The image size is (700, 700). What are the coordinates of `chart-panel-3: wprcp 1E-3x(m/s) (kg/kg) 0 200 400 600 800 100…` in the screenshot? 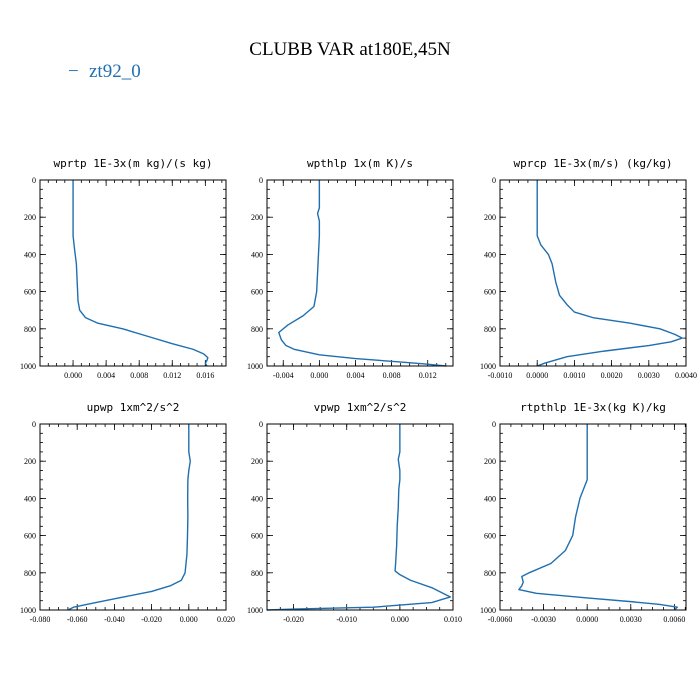 It's located at (588, 268).